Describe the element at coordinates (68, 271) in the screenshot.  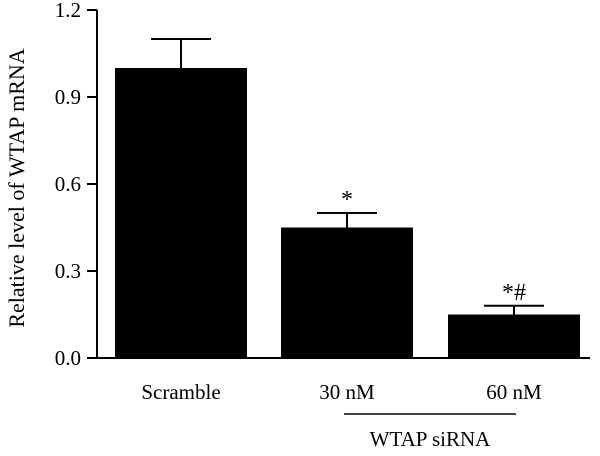
I see `y-tick-label: 0.3` at that location.